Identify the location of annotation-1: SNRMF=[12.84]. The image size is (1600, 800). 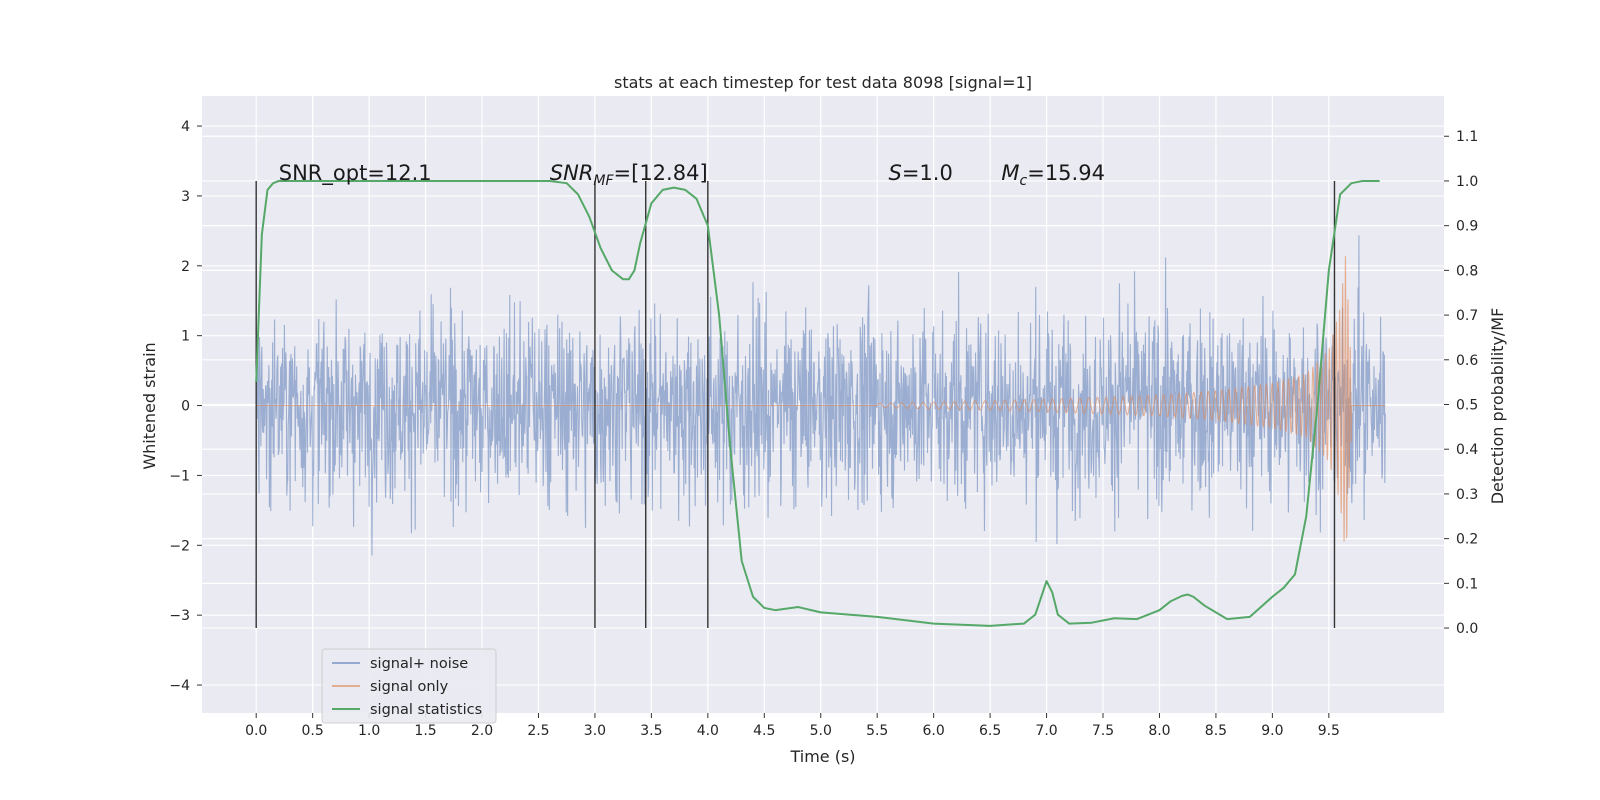
(629, 175).